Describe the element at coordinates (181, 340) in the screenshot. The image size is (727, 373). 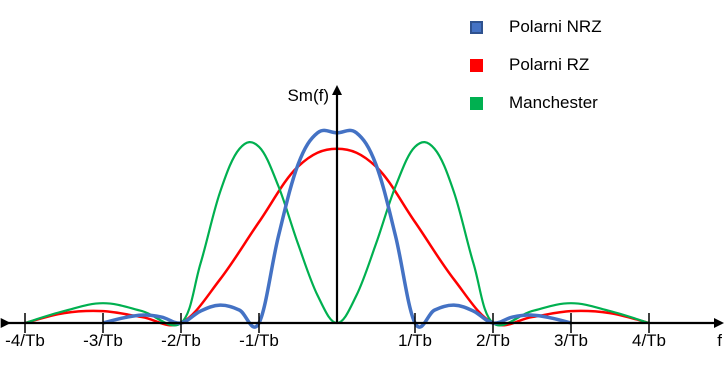
I see `x-tick-label: -2/Tb` at that location.